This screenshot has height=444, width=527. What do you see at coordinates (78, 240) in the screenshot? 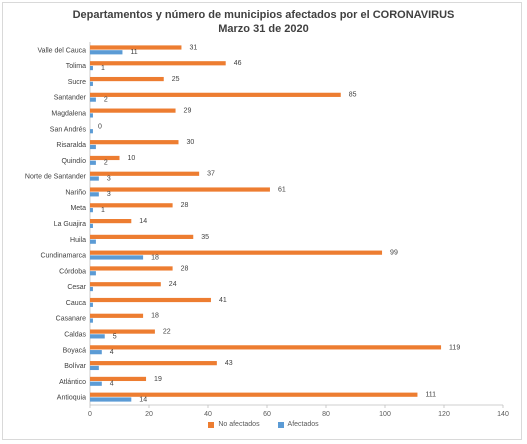
I see `category-label: Huila` at bounding box center [78, 240].